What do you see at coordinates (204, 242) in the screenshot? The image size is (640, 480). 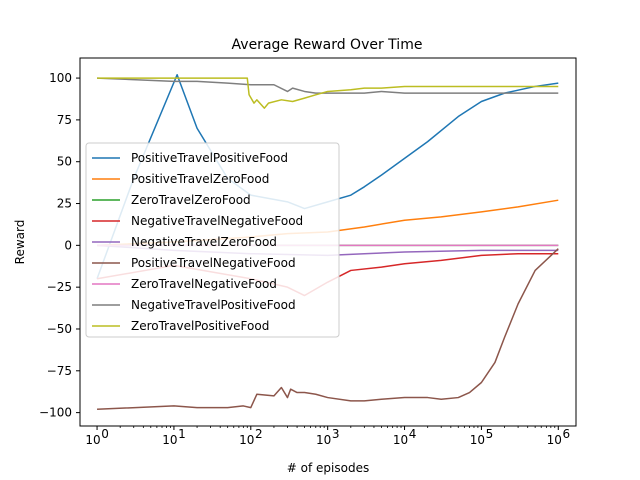 I see `legend-label-4: NegativeTravelZeroFood` at bounding box center [204, 242].